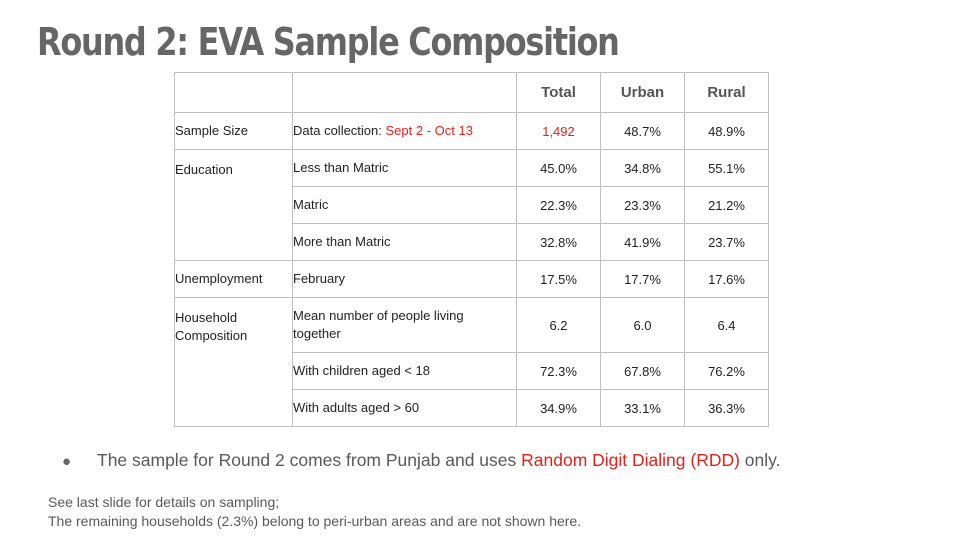 Image resolution: width=960 pixels, height=540 pixels. Describe the element at coordinates (558, 325) in the screenshot. I see `cell-total: 6.2` at that location.